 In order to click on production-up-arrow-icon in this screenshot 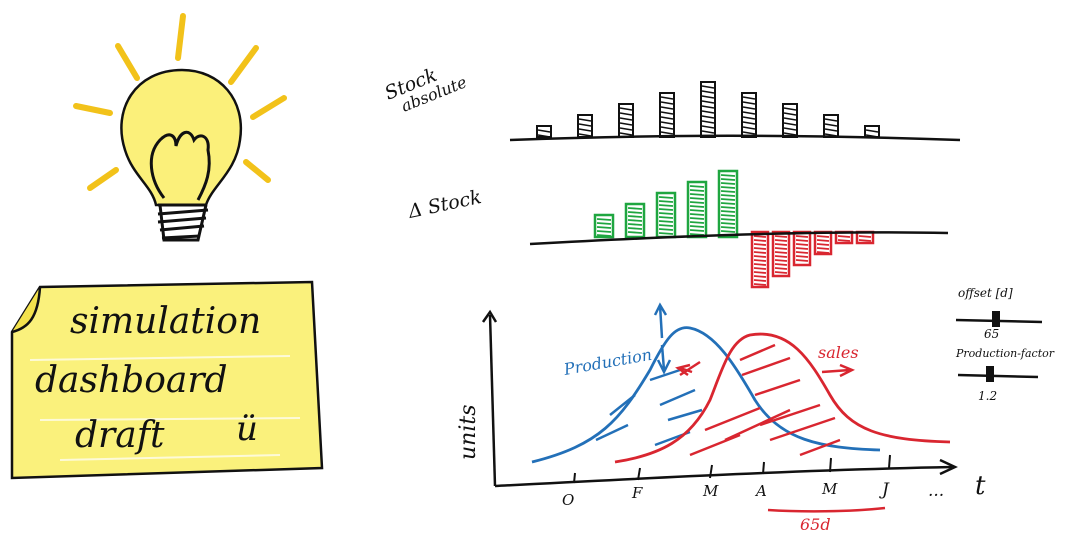, I will do `click(660, 309)`.